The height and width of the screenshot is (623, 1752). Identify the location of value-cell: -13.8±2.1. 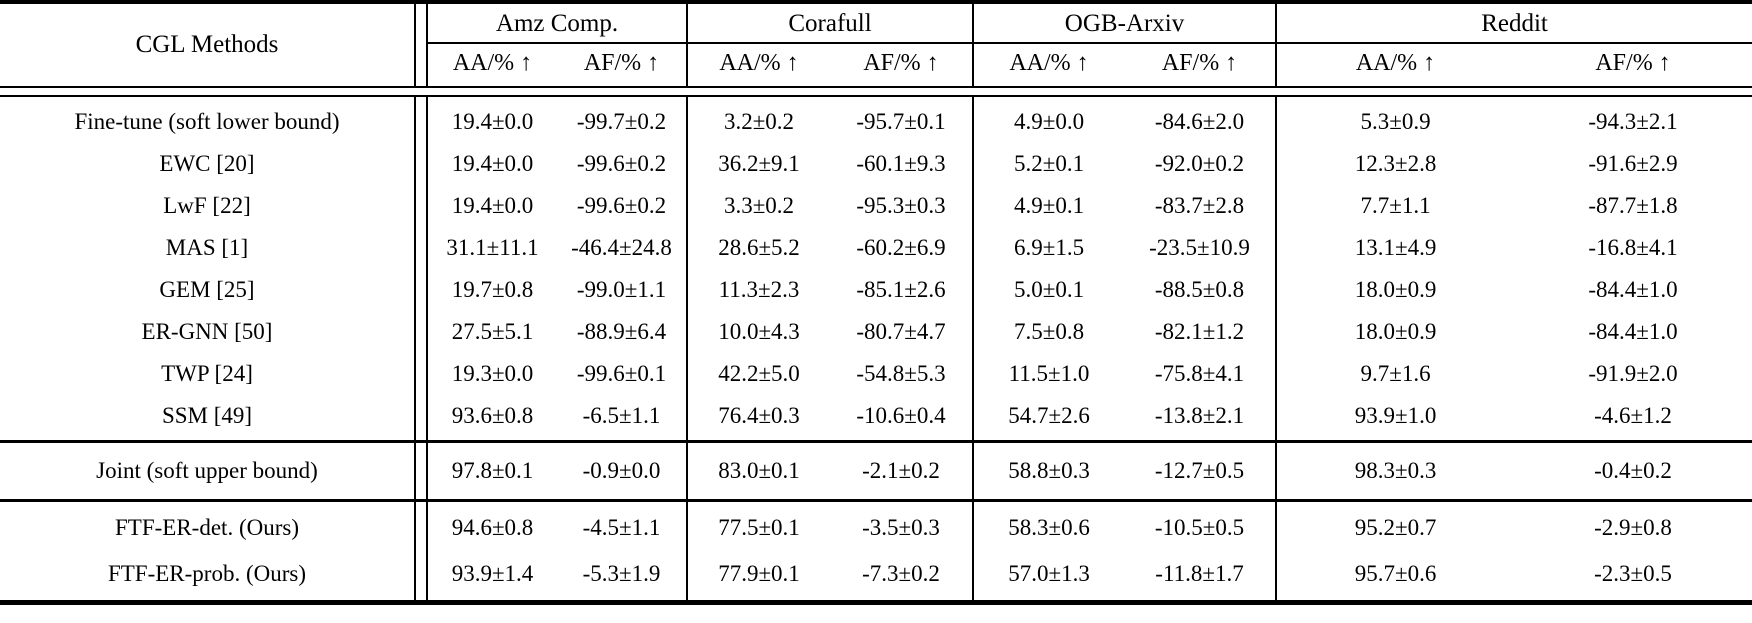
(1201, 418).